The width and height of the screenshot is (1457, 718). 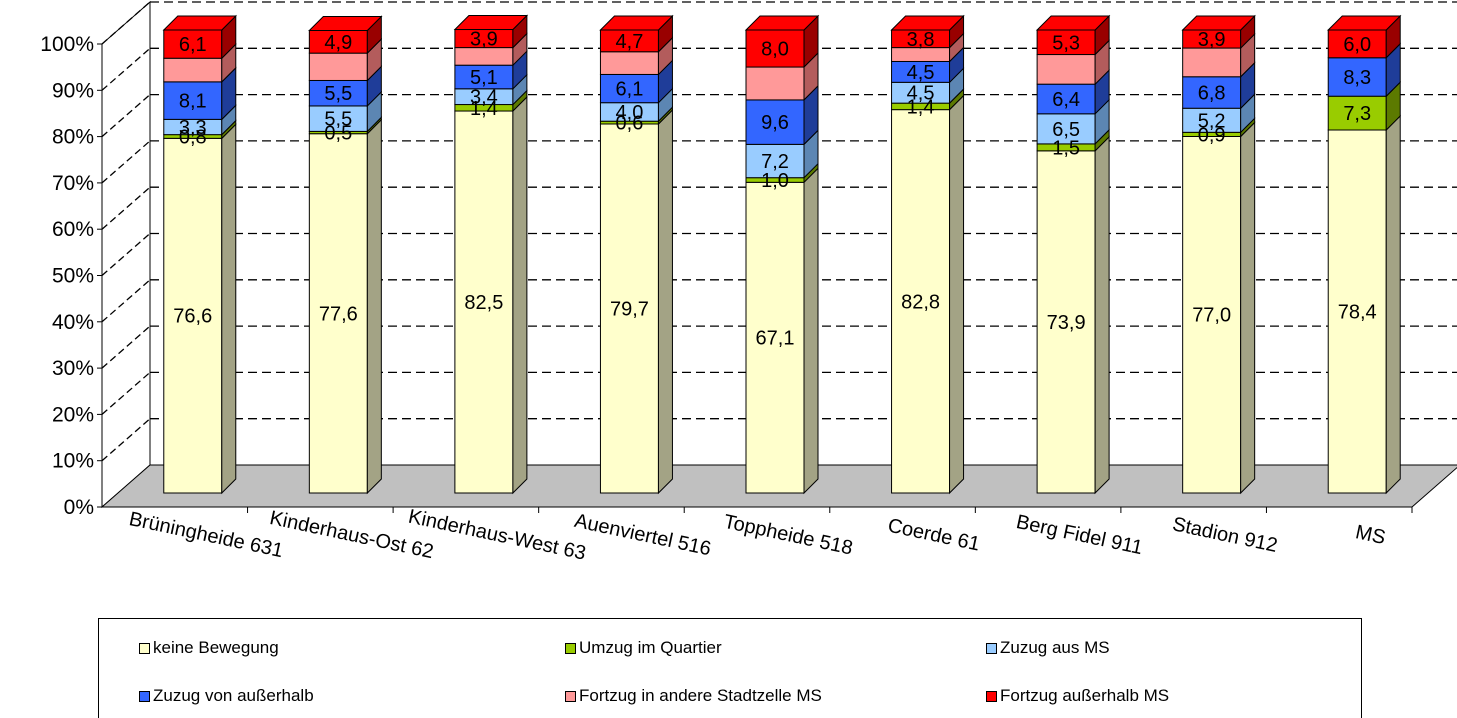 I want to click on y-tick-label: 0%, so click(x=79, y=507).